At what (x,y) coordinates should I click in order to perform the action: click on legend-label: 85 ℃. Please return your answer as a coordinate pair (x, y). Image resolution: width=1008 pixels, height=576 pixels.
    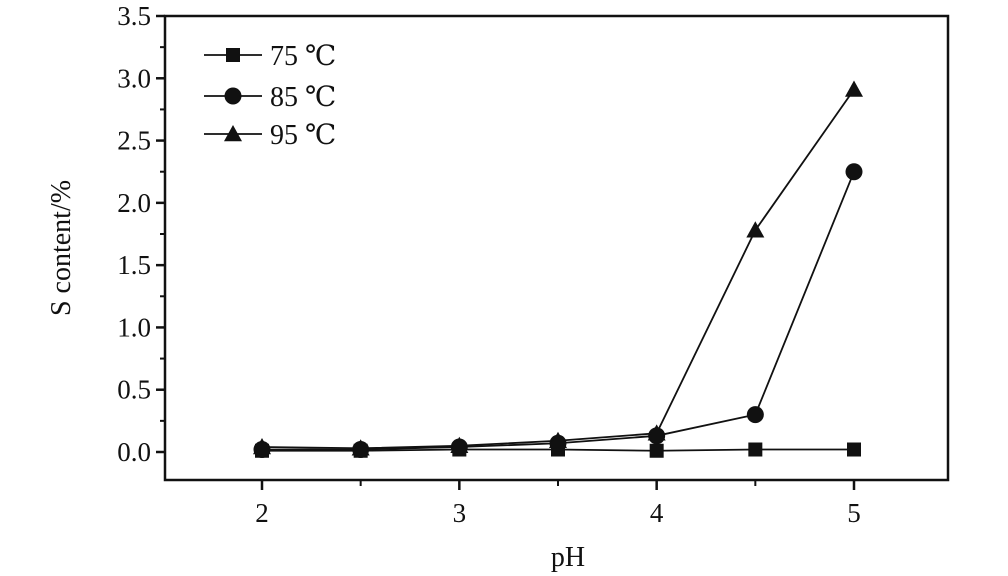
    Looking at the image, I should click on (303, 97).